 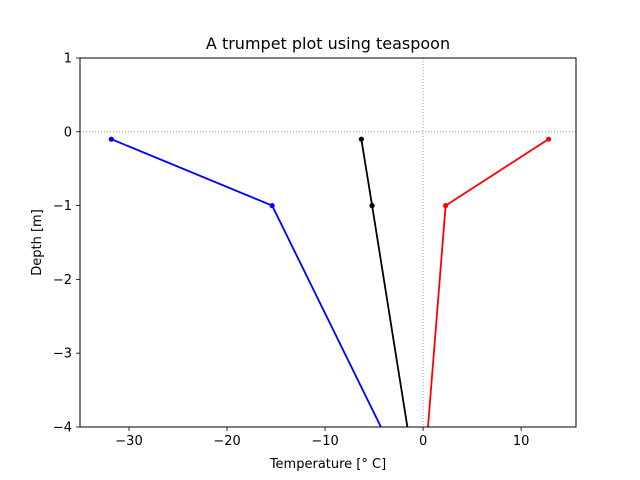 What do you see at coordinates (62, 428) in the screenshot?
I see `y-tick-label: −4` at bounding box center [62, 428].